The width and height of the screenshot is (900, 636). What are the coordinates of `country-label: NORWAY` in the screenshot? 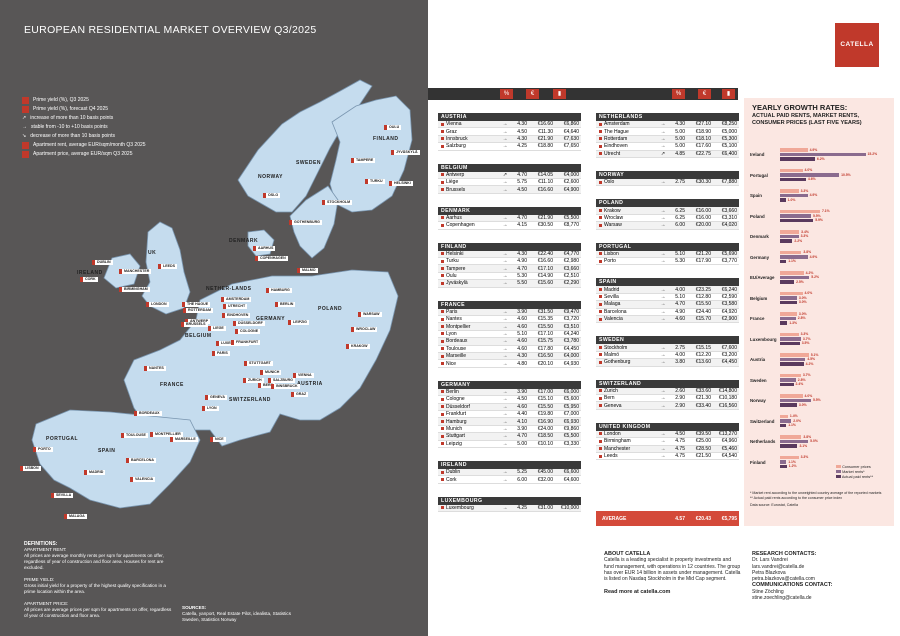 It's located at (270, 177).